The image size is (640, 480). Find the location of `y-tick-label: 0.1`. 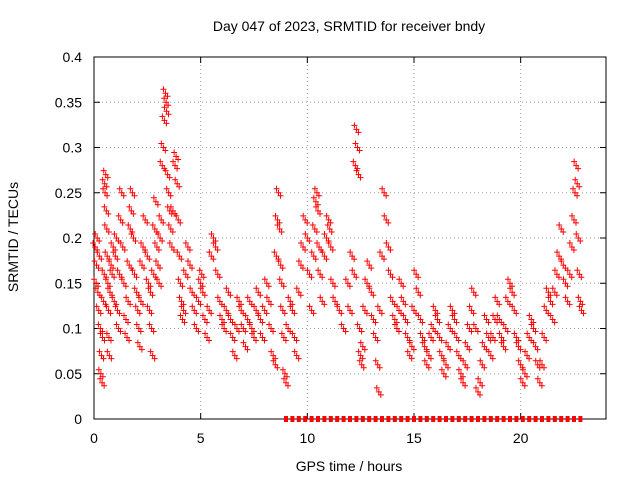

y-tick-label: 0.1 is located at coordinates (73, 329).